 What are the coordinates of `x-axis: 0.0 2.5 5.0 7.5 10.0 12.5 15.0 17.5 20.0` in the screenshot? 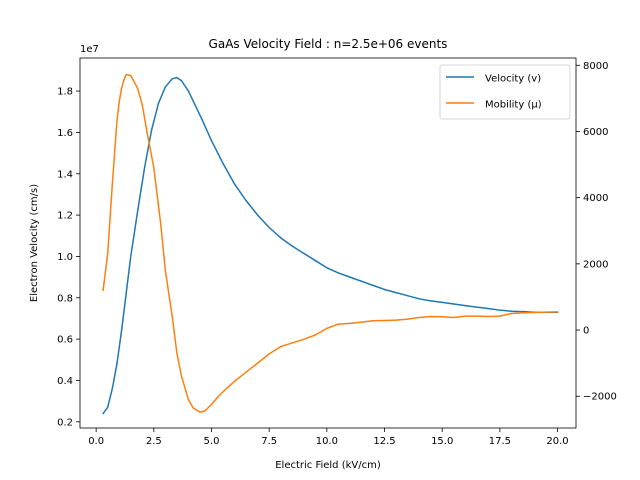 It's located at (328, 437).